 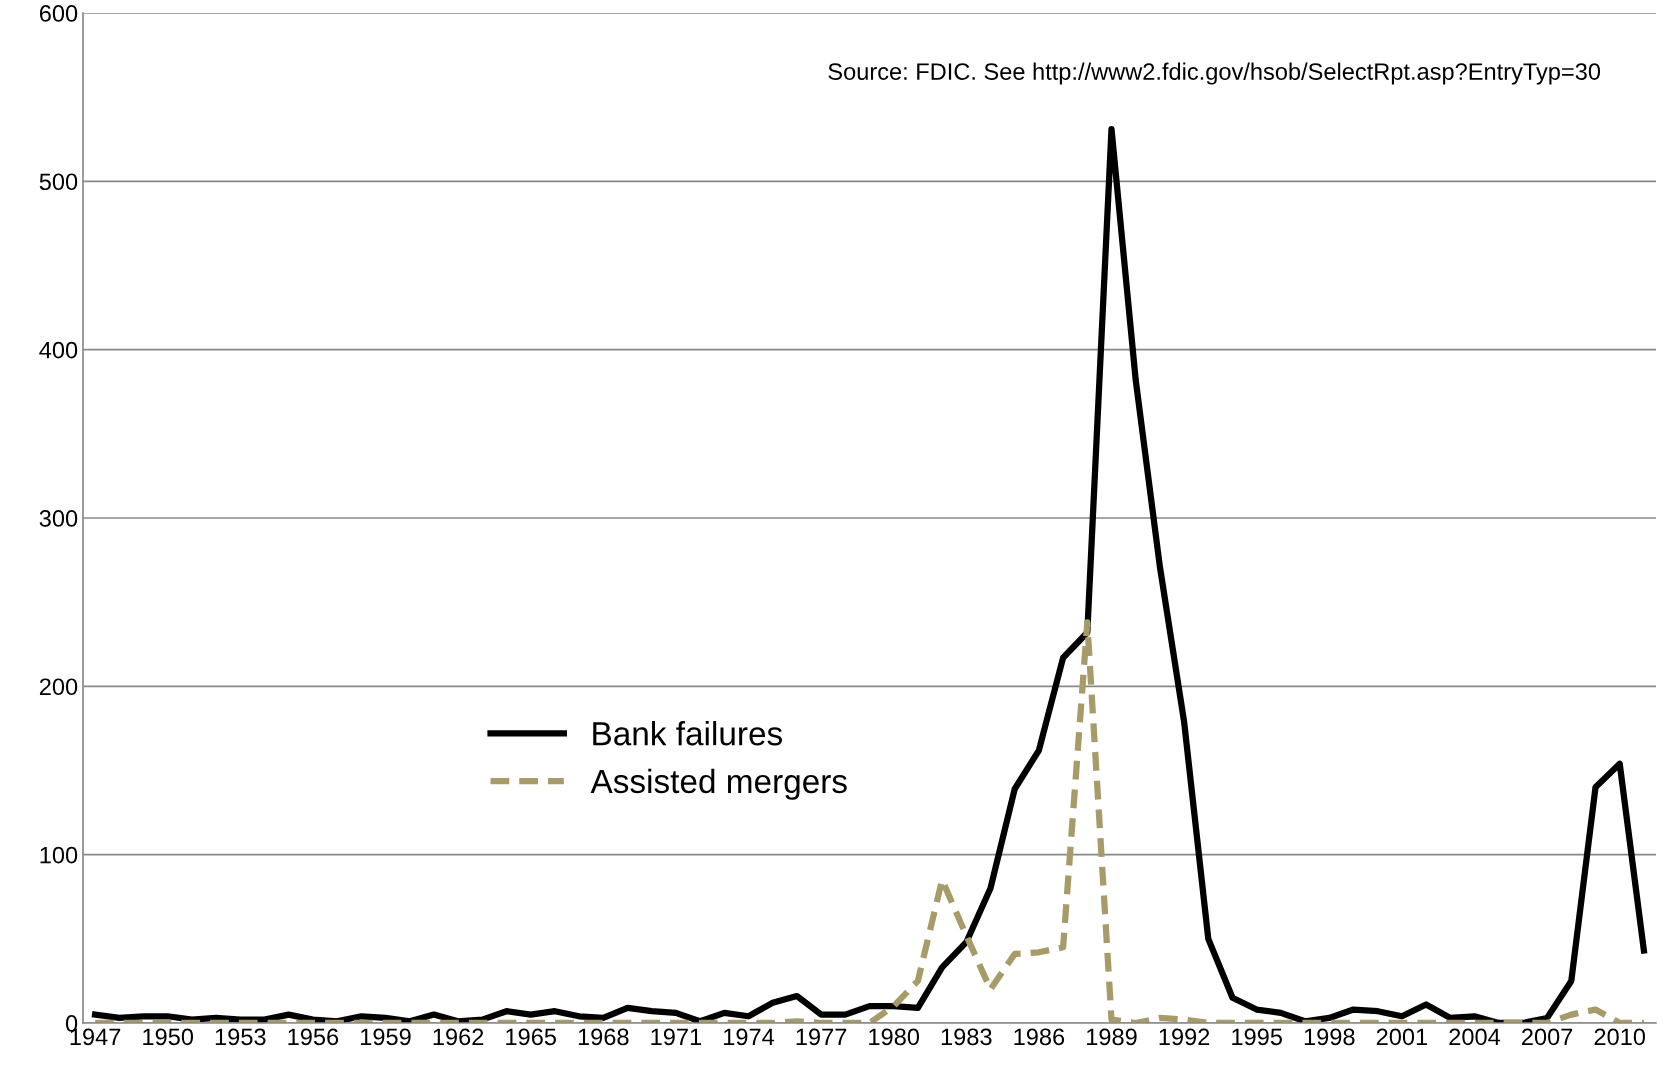 What do you see at coordinates (1214, 73) in the screenshot?
I see `annotation: Source: FDIC. See http://www2.fdic.gov/hsob/SelectRpt.asp?EntryTyp=30` at bounding box center [1214, 73].